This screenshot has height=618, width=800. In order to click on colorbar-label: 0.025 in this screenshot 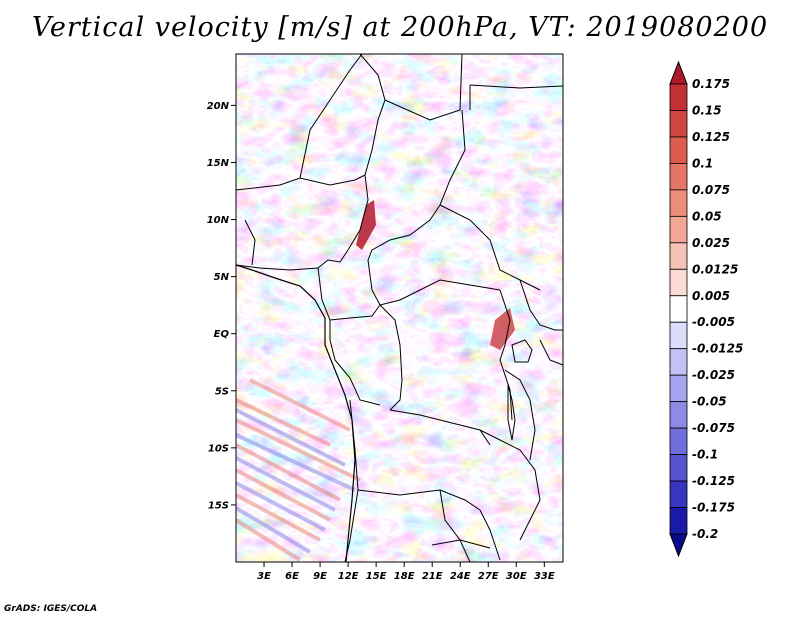, I will do `click(711, 243)`.